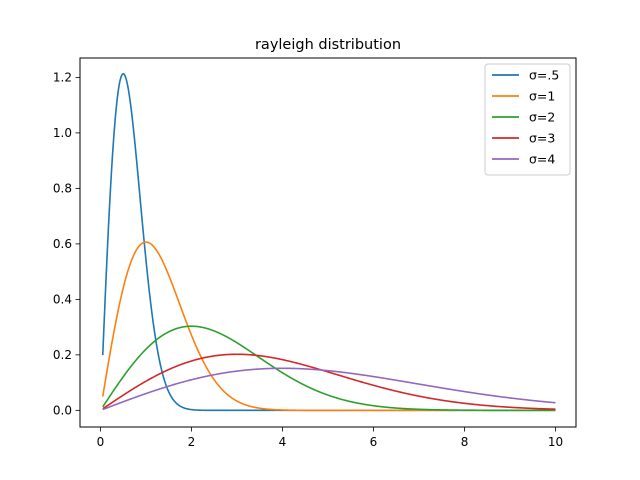  Describe the element at coordinates (465, 442) in the screenshot. I see `x-tick-label: 8` at that location.